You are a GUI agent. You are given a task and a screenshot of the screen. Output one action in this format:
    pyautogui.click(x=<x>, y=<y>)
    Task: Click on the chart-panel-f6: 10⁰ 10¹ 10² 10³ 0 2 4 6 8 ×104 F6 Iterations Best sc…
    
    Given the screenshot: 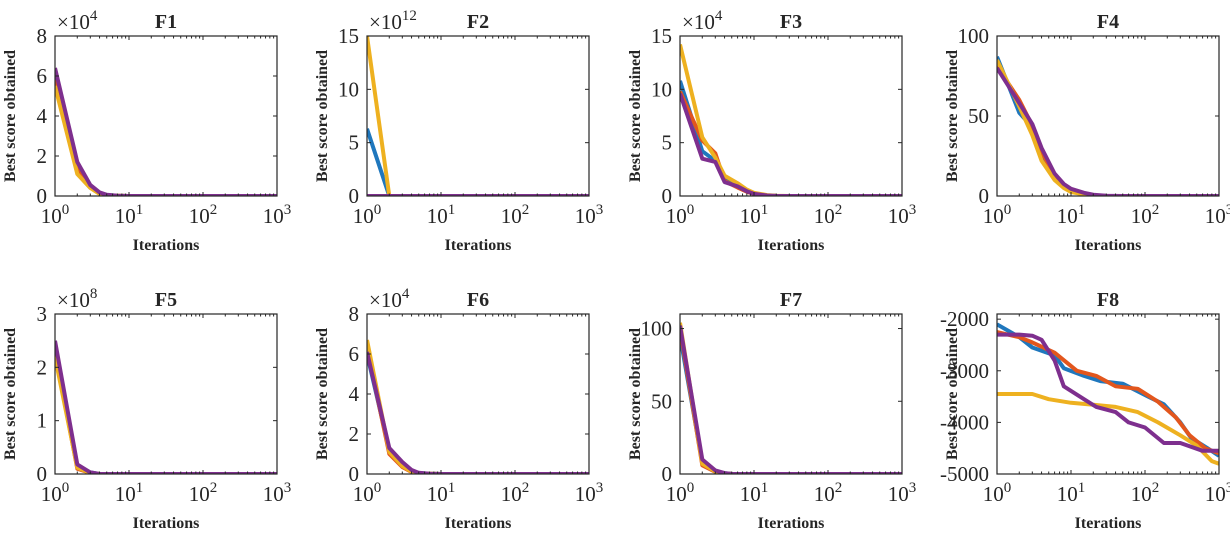 What is the action you would take?
    pyautogui.click(x=458, y=409)
    